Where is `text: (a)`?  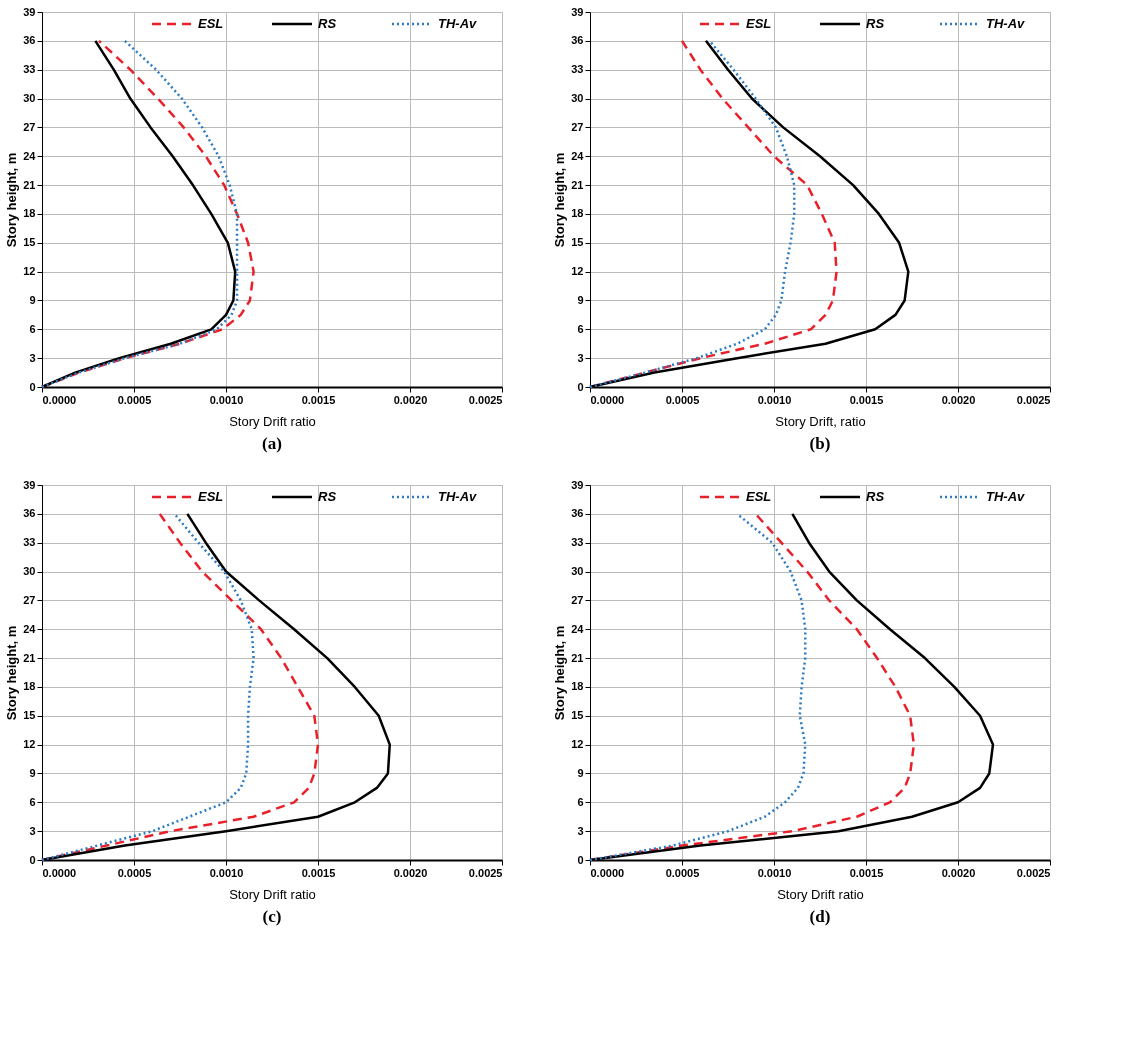 text: (a) is located at coordinates (272, 443).